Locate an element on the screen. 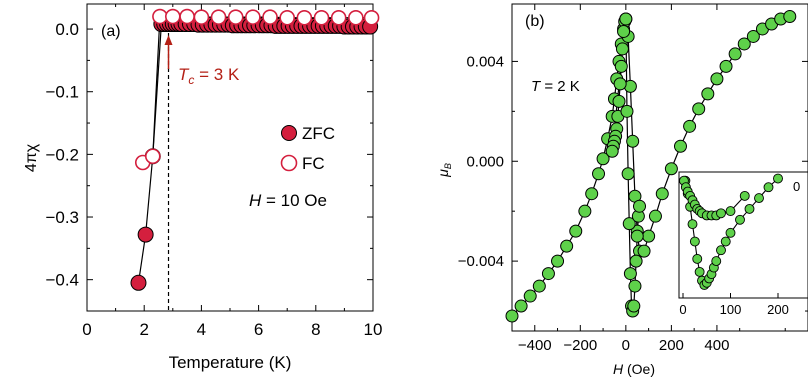 Image resolution: width=808 pixels, height=385 pixels. inset-x-ticks: 0 100 200 is located at coordinates (734, 305).